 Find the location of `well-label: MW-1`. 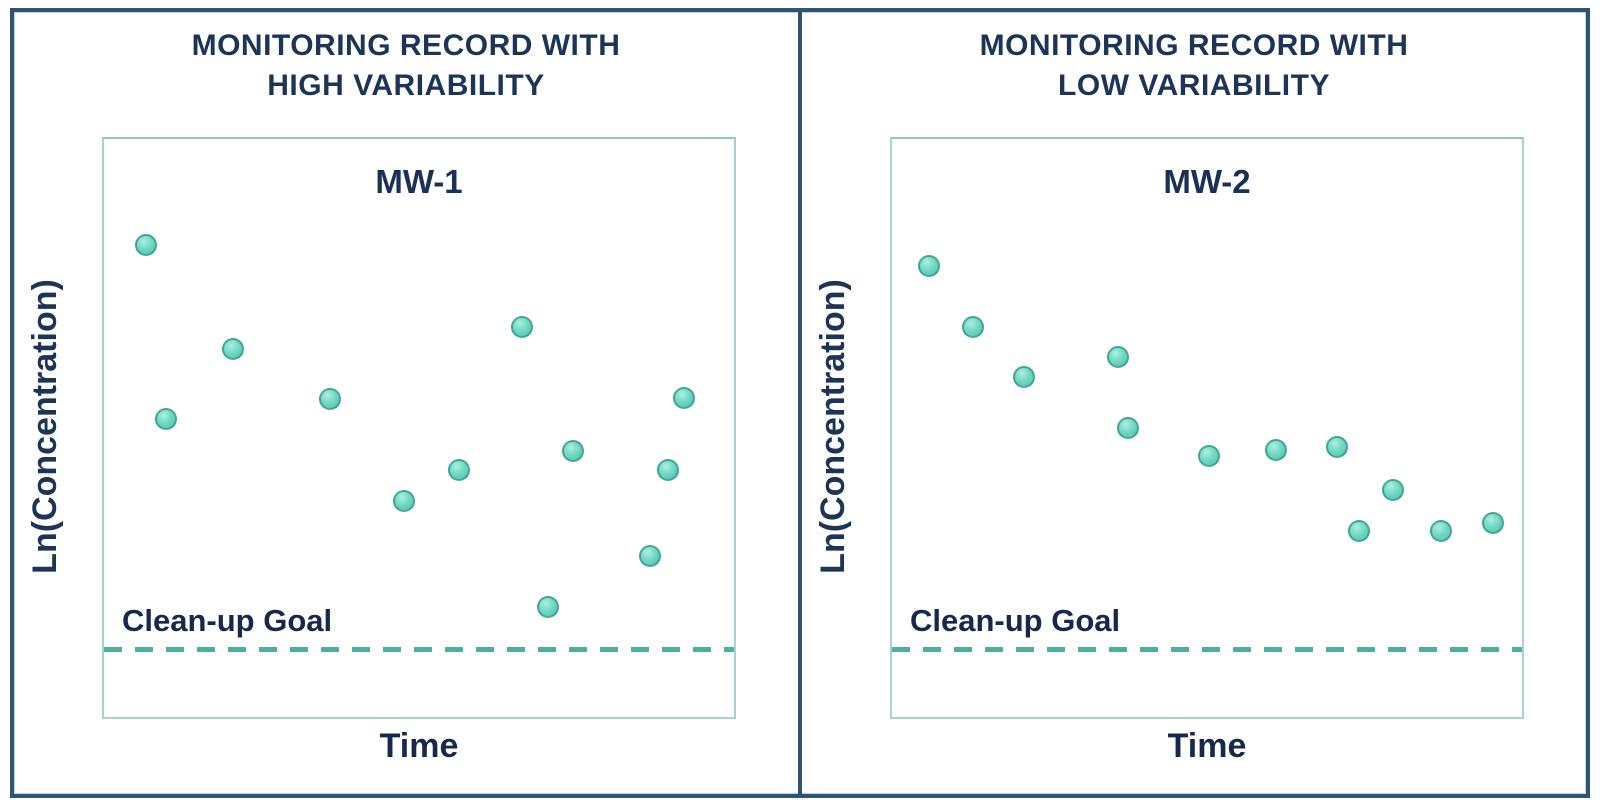

well-label: MW-1 is located at coordinates (419, 181).